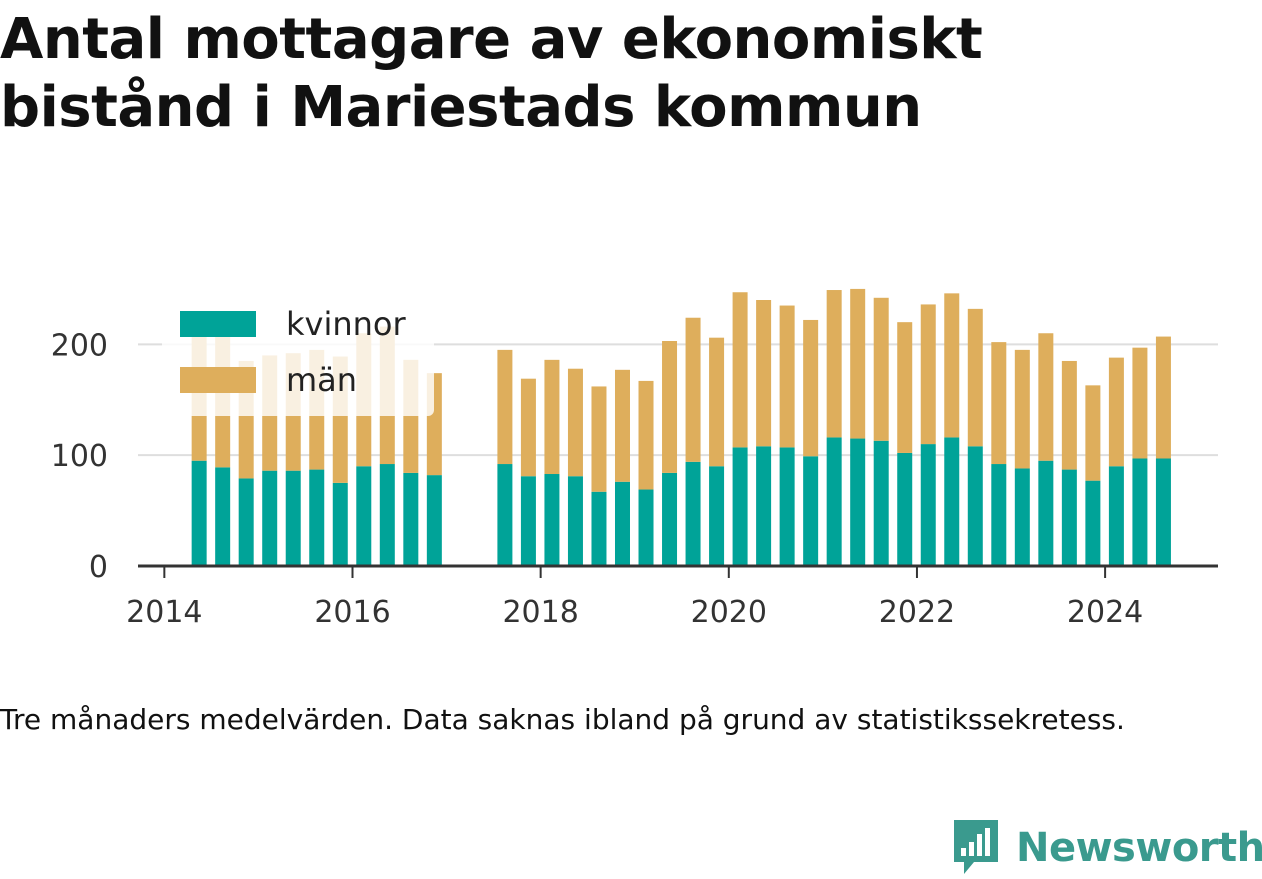  I want to click on newsworthy-brand: Newsworthy, so click(1107, 848).